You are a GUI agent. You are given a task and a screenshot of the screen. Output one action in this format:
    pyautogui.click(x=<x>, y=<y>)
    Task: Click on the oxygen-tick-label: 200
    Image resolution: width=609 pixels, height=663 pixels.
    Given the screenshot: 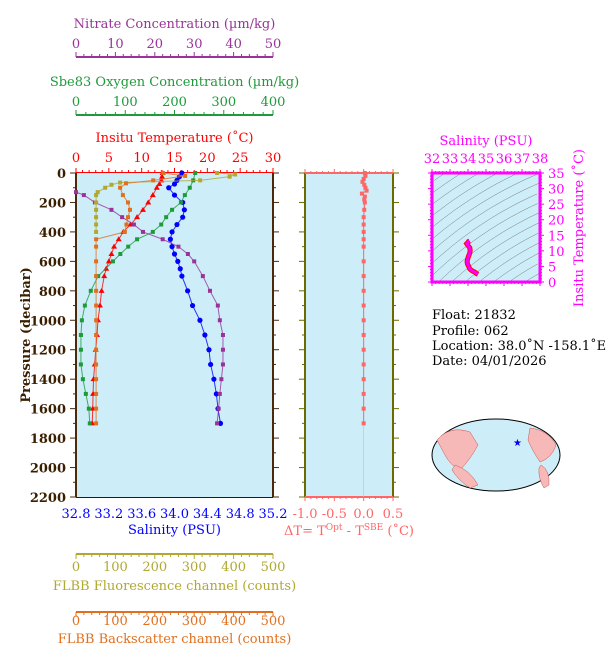 What is the action you would take?
    pyautogui.click(x=174, y=102)
    